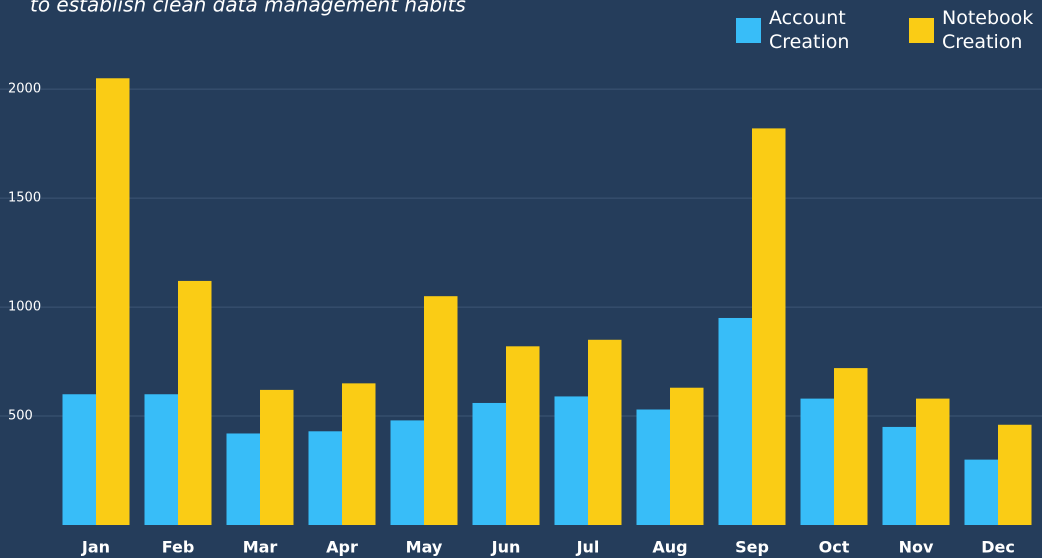 The height and width of the screenshot is (558, 1042). What do you see at coordinates (506, 547) in the screenshot?
I see `x-tick-label: Jun` at bounding box center [506, 547].